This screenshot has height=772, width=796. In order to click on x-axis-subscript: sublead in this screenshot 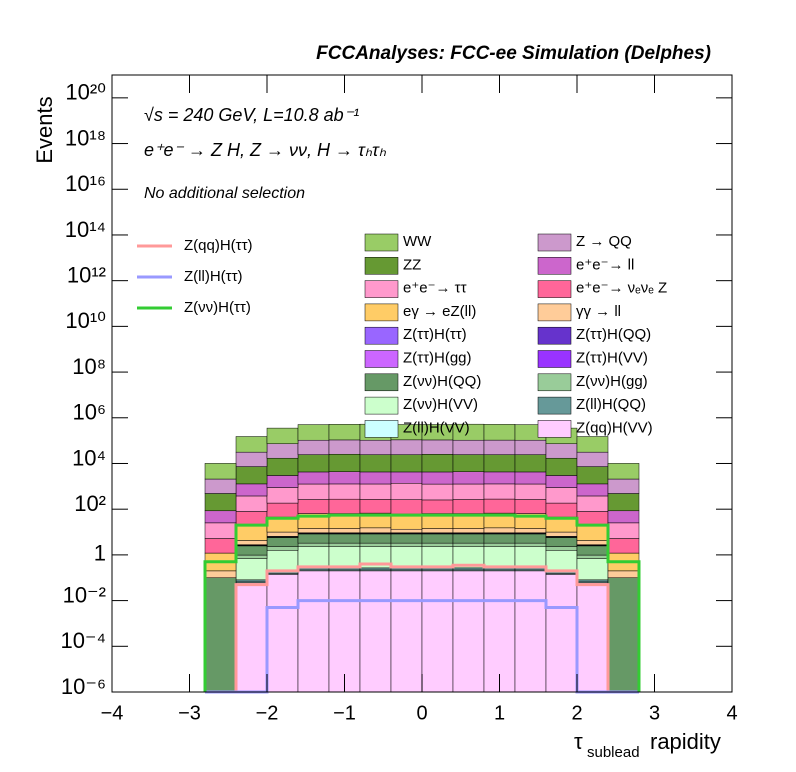, I will do `click(613, 752)`.